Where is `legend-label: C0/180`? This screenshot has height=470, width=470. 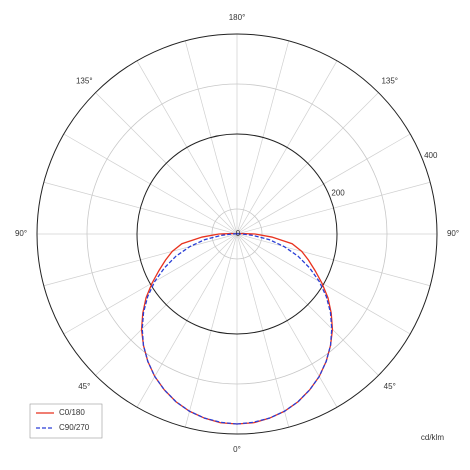
legend-label: C0/180 is located at coordinates (72, 412).